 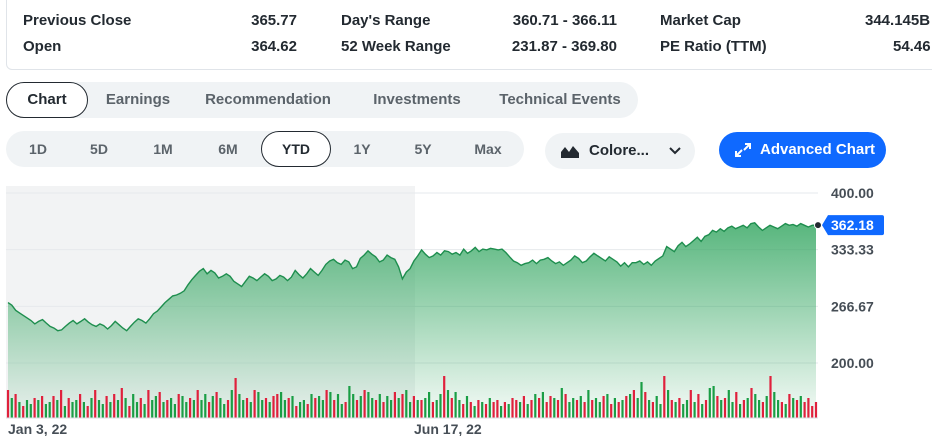 I want to click on range-5y: 5Y, so click(x=423, y=149).